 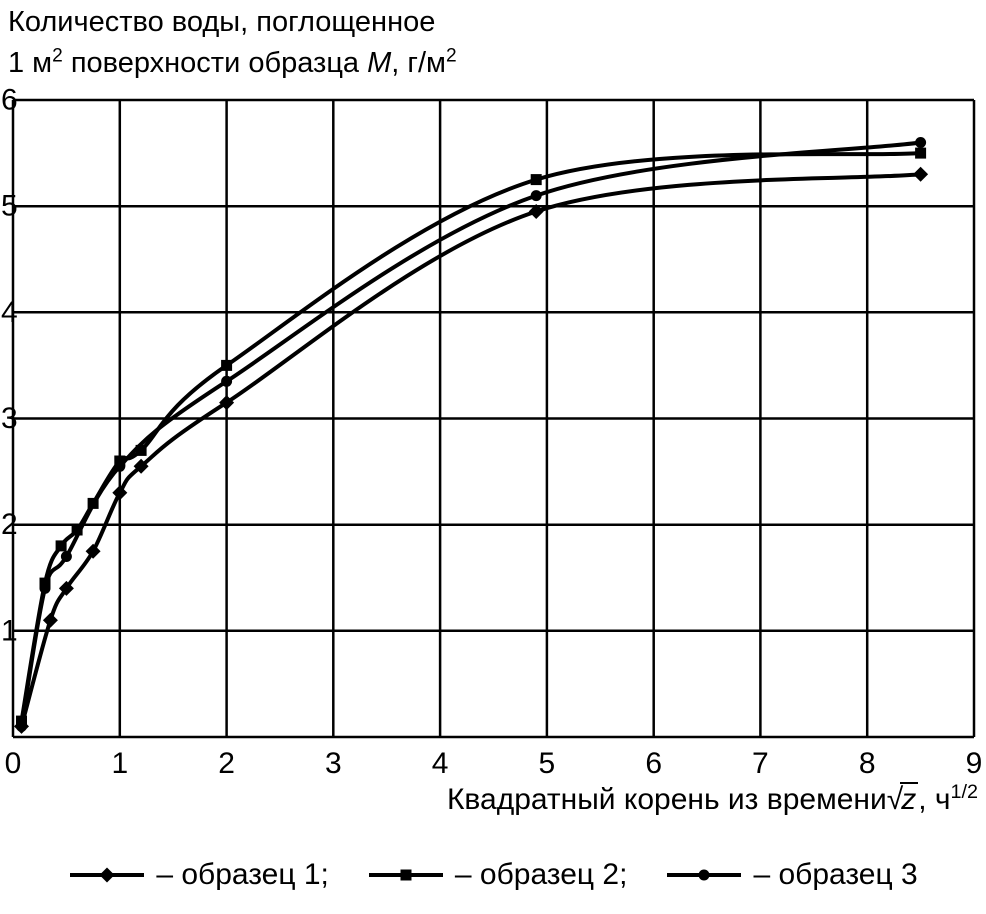 I want to click on legend-marker-circle, so click(x=704, y=875).